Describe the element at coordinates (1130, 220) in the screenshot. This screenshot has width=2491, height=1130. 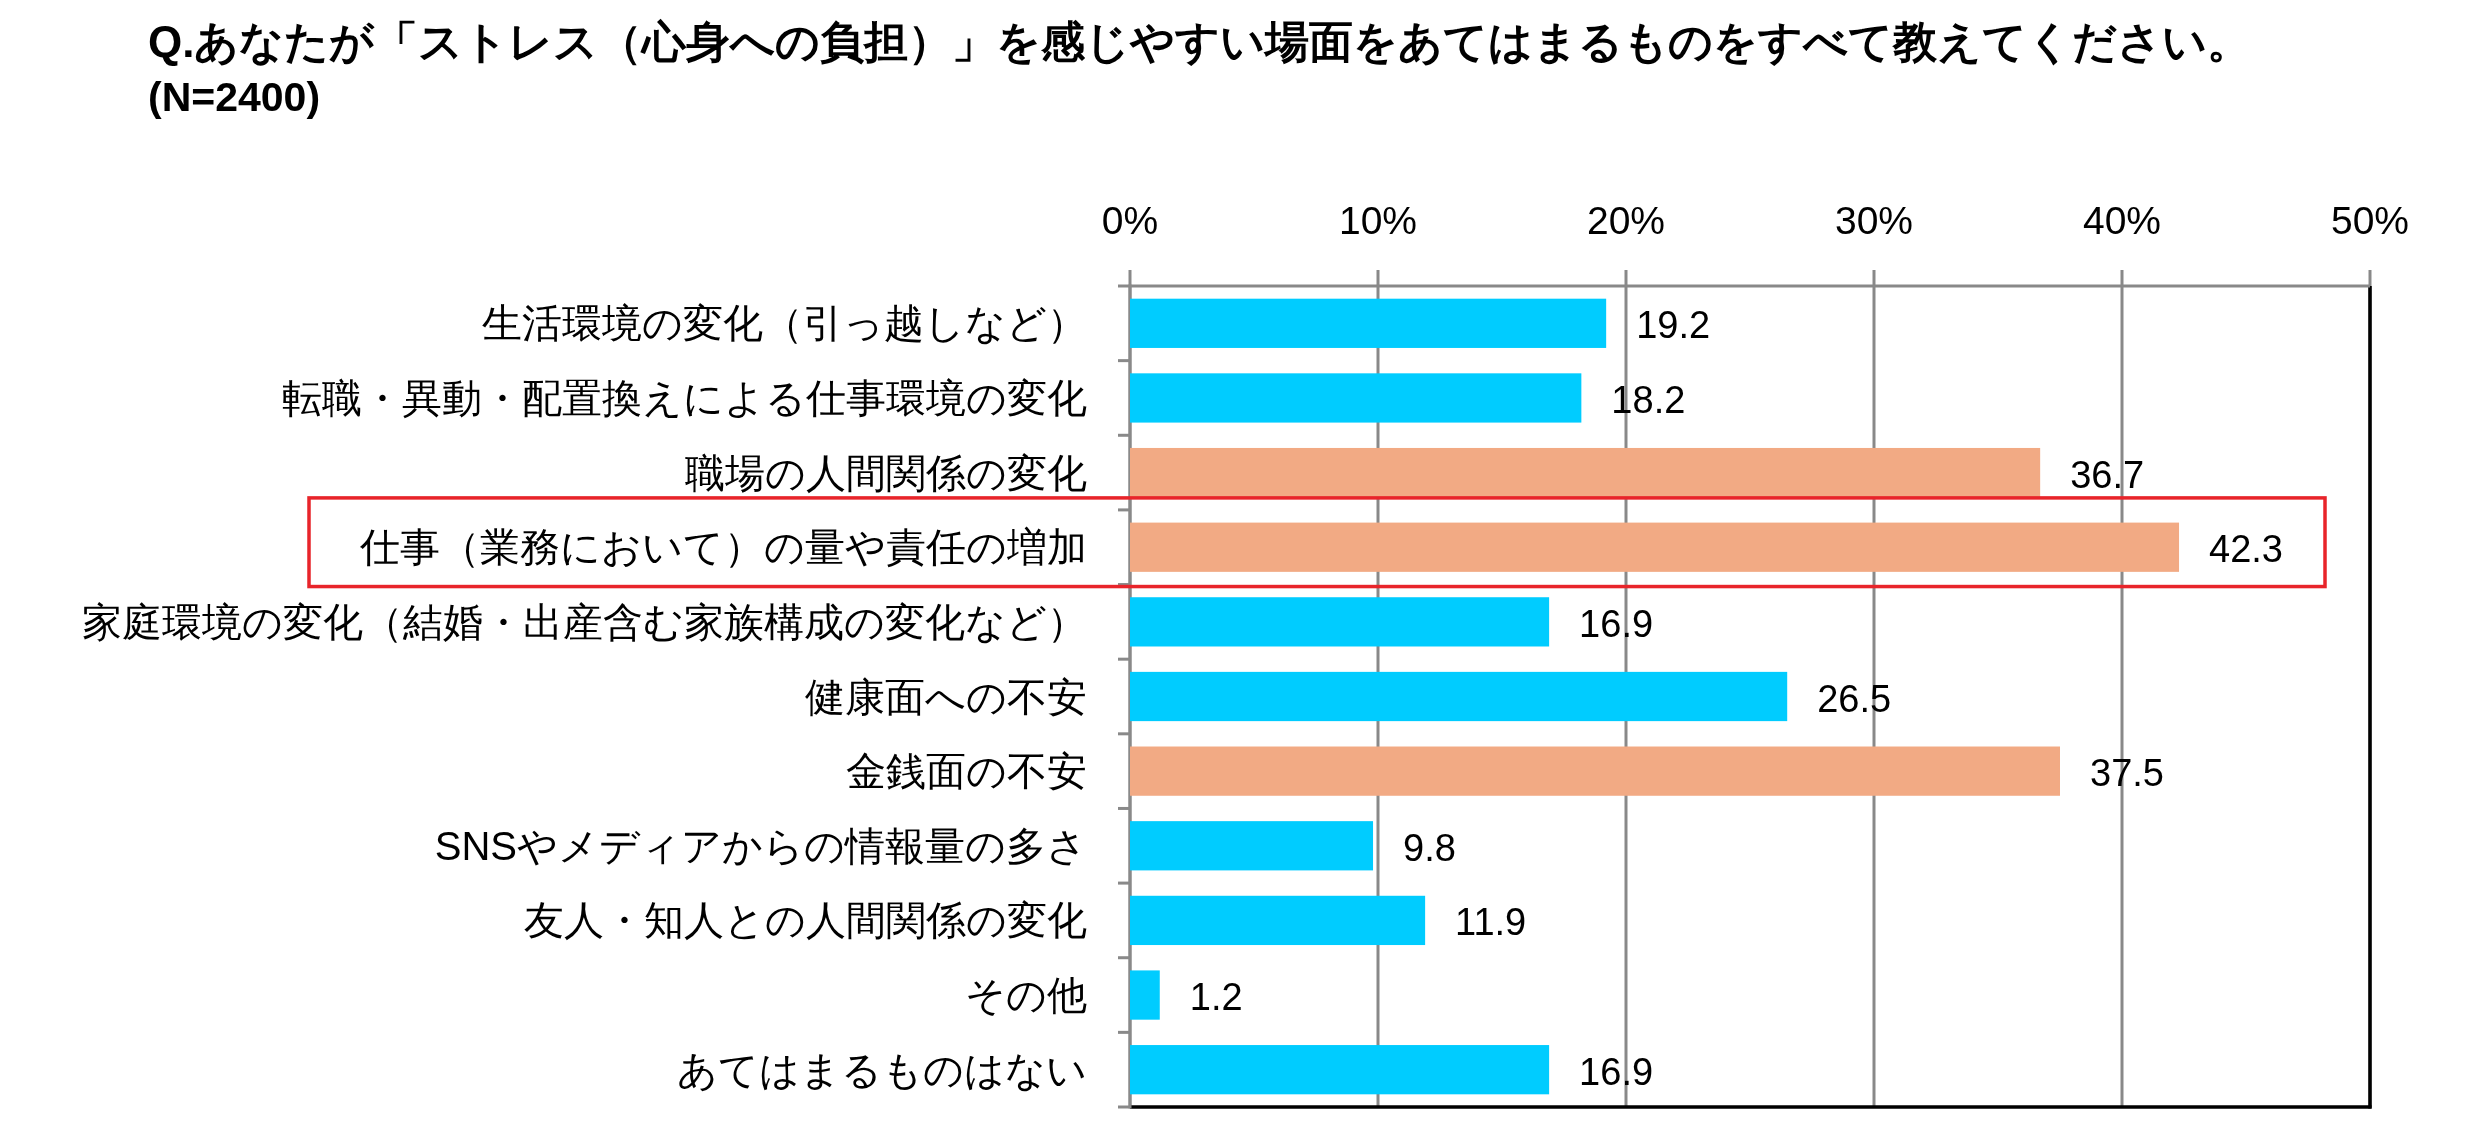
I see `x-tick-label: 0%` at that location.